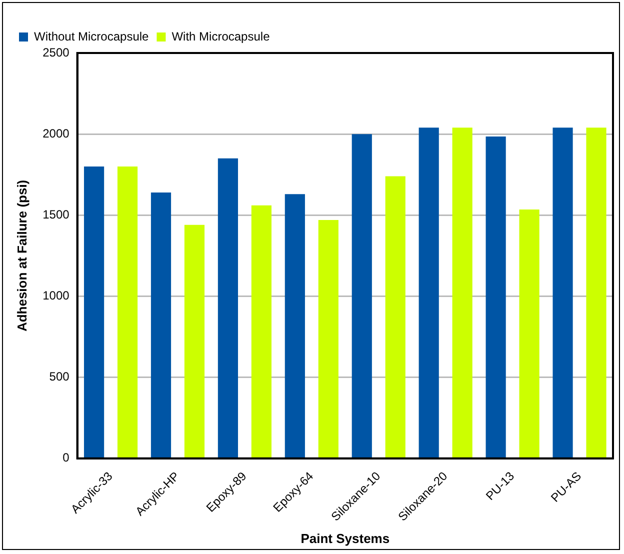 This screenshot has width=624, height=554. Describe the element at coordinates (92, 36) in the screenshot. I see `legend-label: Without Microcapsule` at that location.